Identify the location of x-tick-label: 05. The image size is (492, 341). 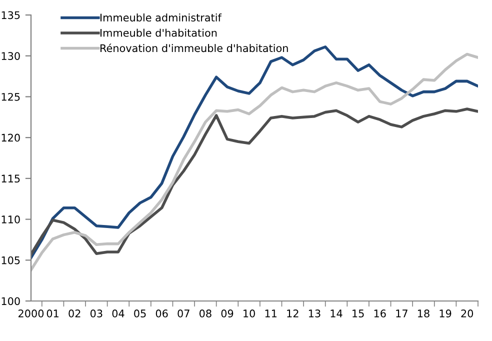
(140, 314).